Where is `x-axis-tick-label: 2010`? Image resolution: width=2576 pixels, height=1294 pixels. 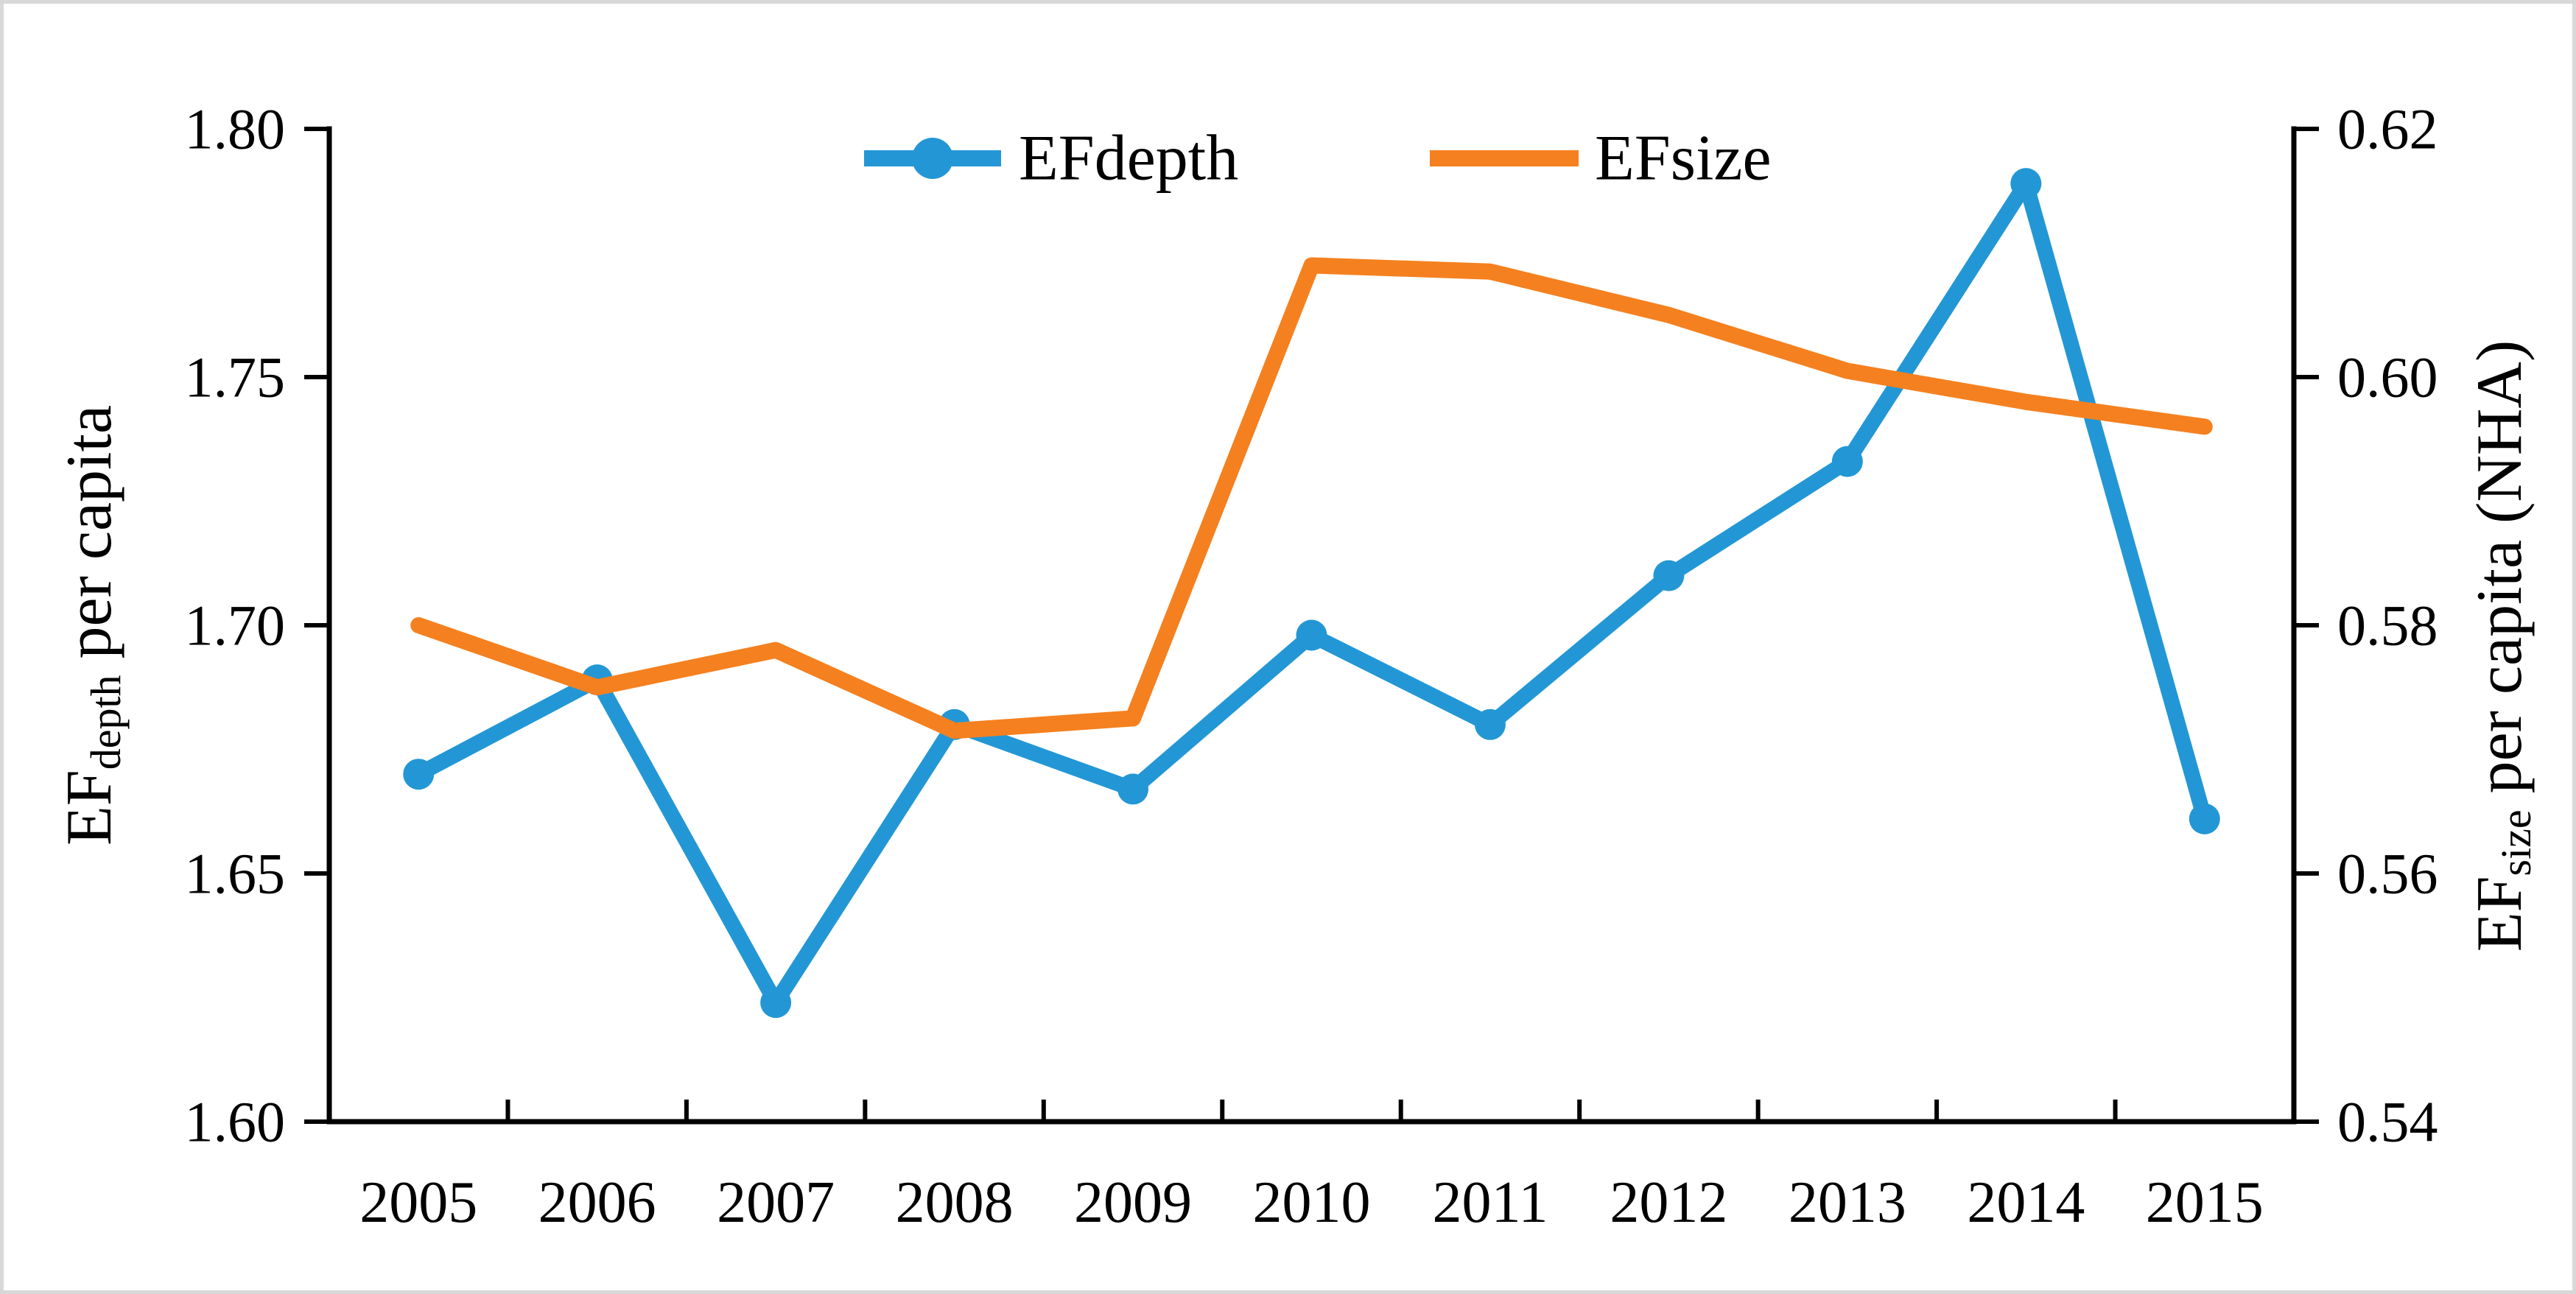
x-axis-tick-label: 2010 is located at coordinates (1312, 1202).